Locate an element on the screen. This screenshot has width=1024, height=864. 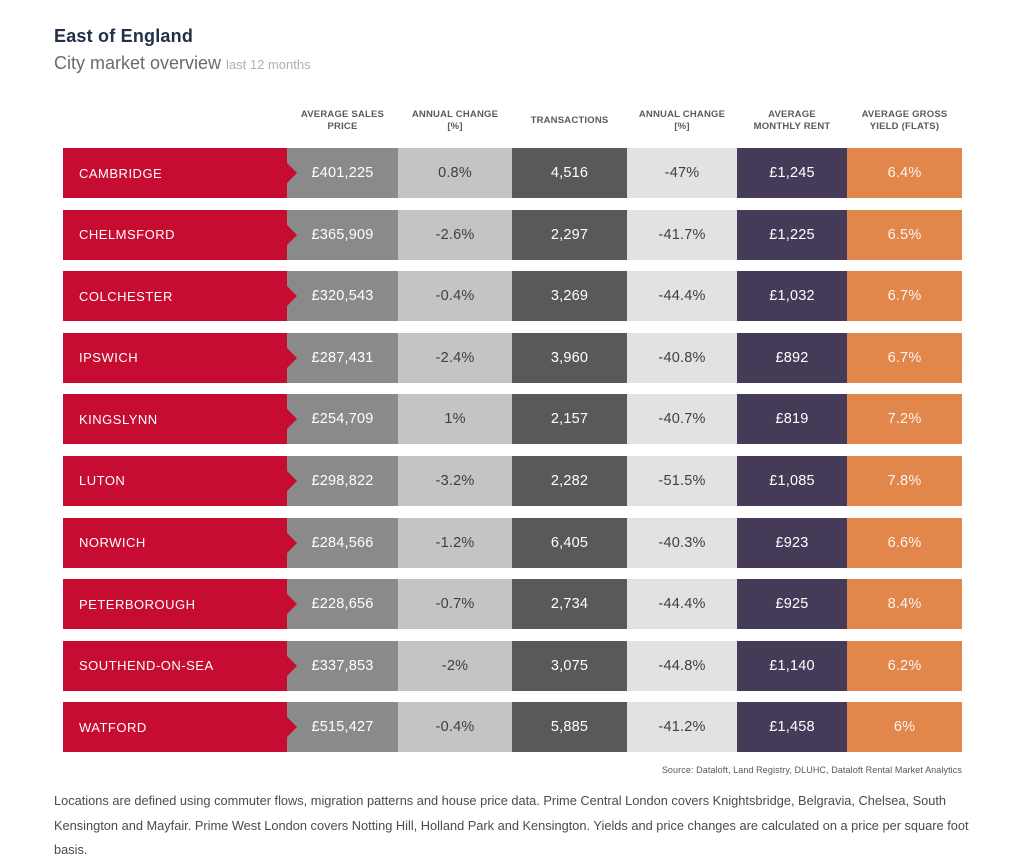
transactions-cell: 2,734 is located at coordinates (569, 604).